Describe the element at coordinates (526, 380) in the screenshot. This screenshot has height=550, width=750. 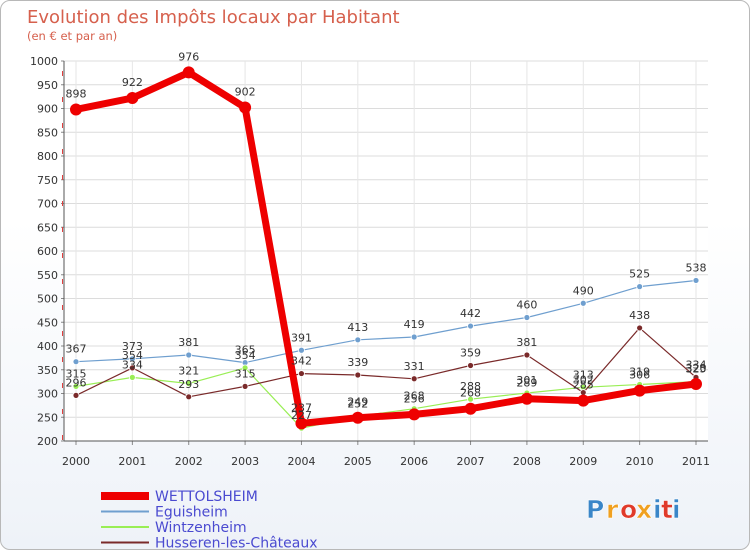
I see `data-label: 301` at that location.